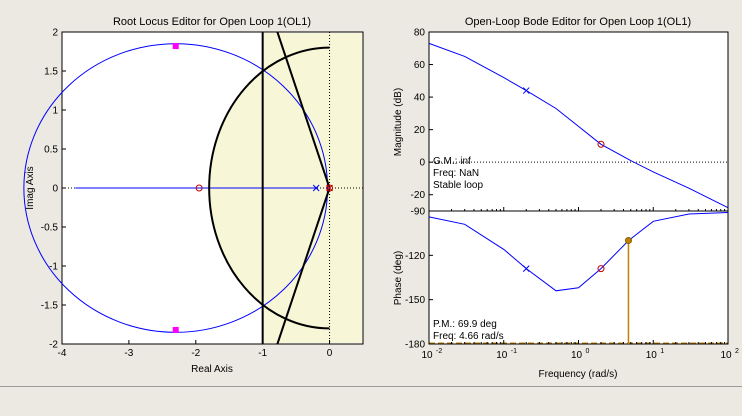 This screenshot has height=416, width=742. I want to click on bode-xlabel: Frequency (rad/s), so click(578, 374).